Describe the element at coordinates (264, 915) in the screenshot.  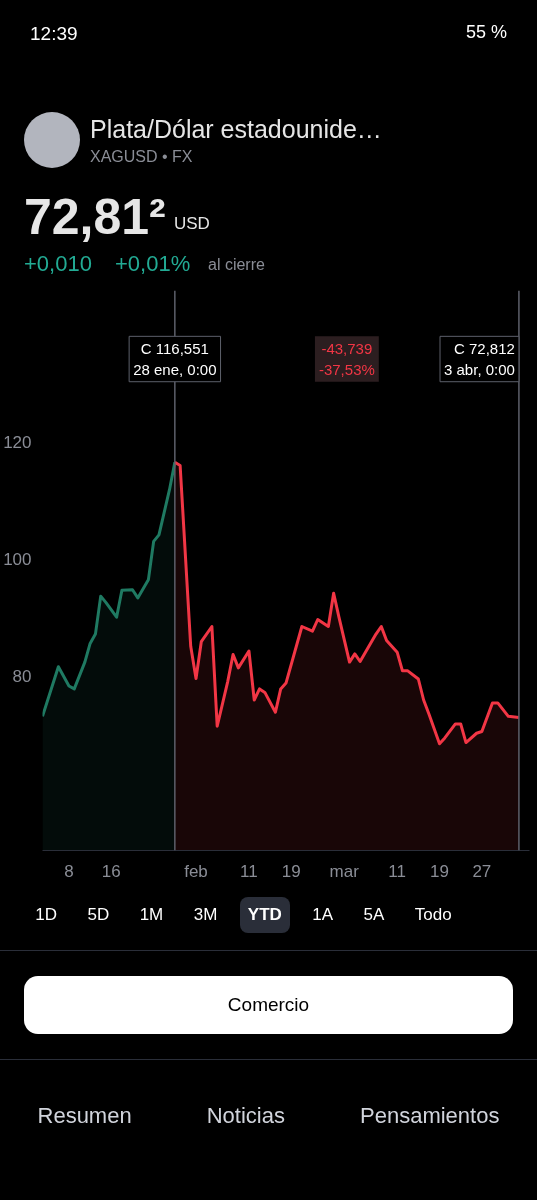
I see `text: YTD` at that location.